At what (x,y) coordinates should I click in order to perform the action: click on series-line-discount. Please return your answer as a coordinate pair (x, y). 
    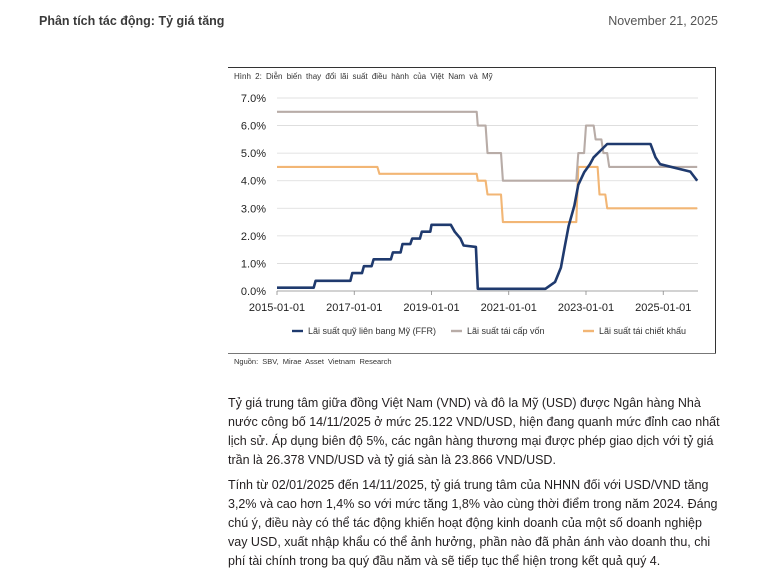
    Looking at the image, I should click on (487, 194).